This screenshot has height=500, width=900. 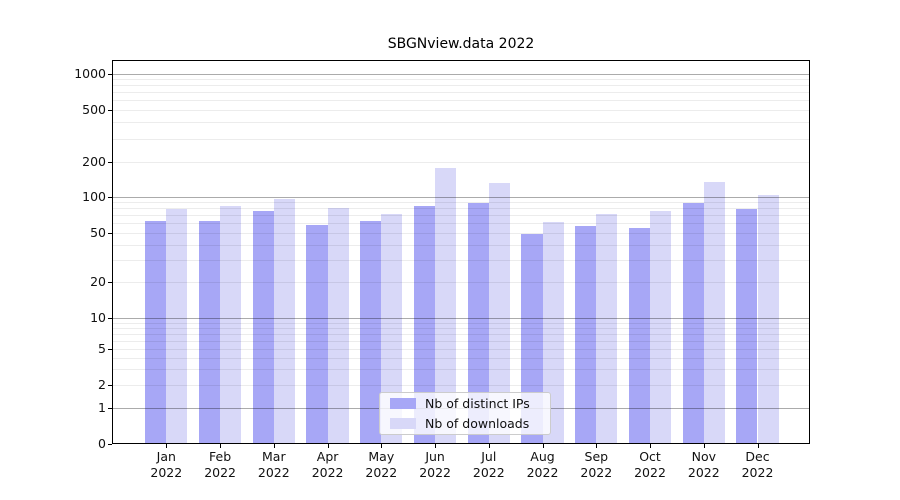 I want to click on x-tick-label: Jun 2022, so click(x=435, y=464).